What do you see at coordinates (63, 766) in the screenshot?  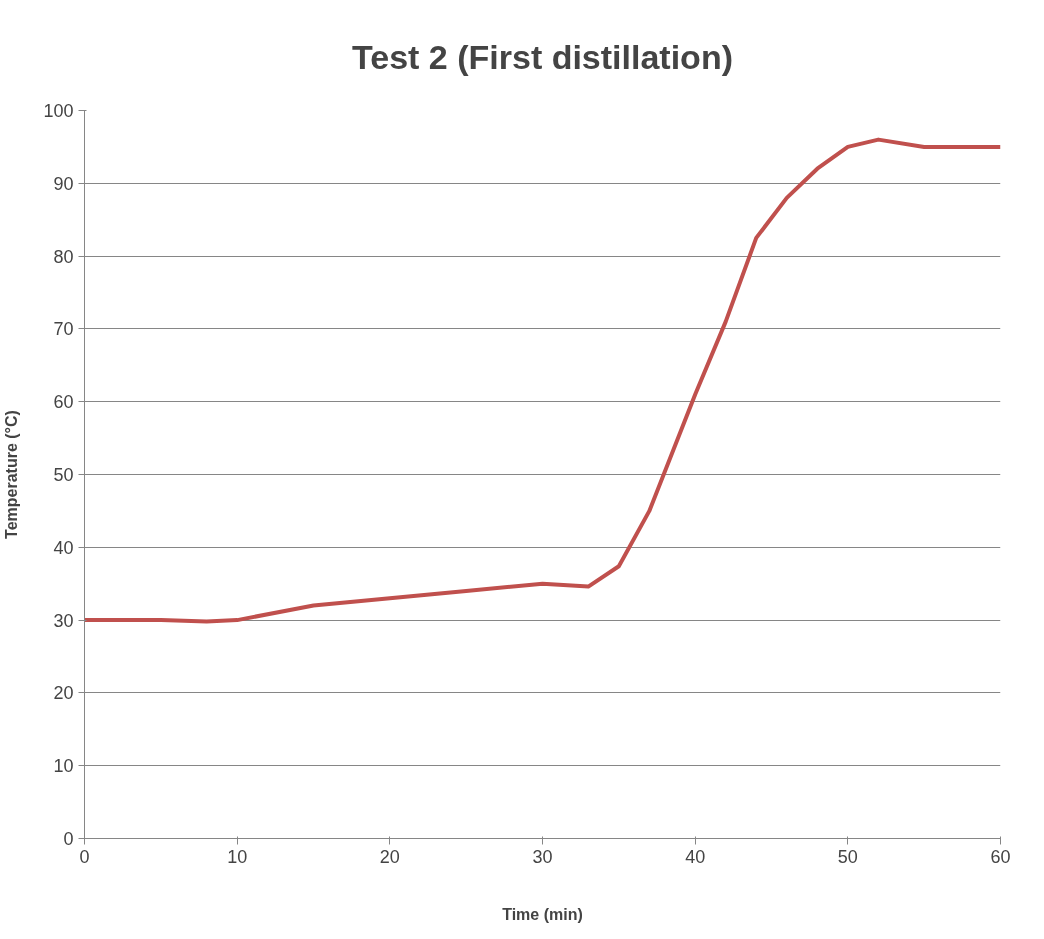 I see `y-tick-label: 10` at bounding box center [63, 766].